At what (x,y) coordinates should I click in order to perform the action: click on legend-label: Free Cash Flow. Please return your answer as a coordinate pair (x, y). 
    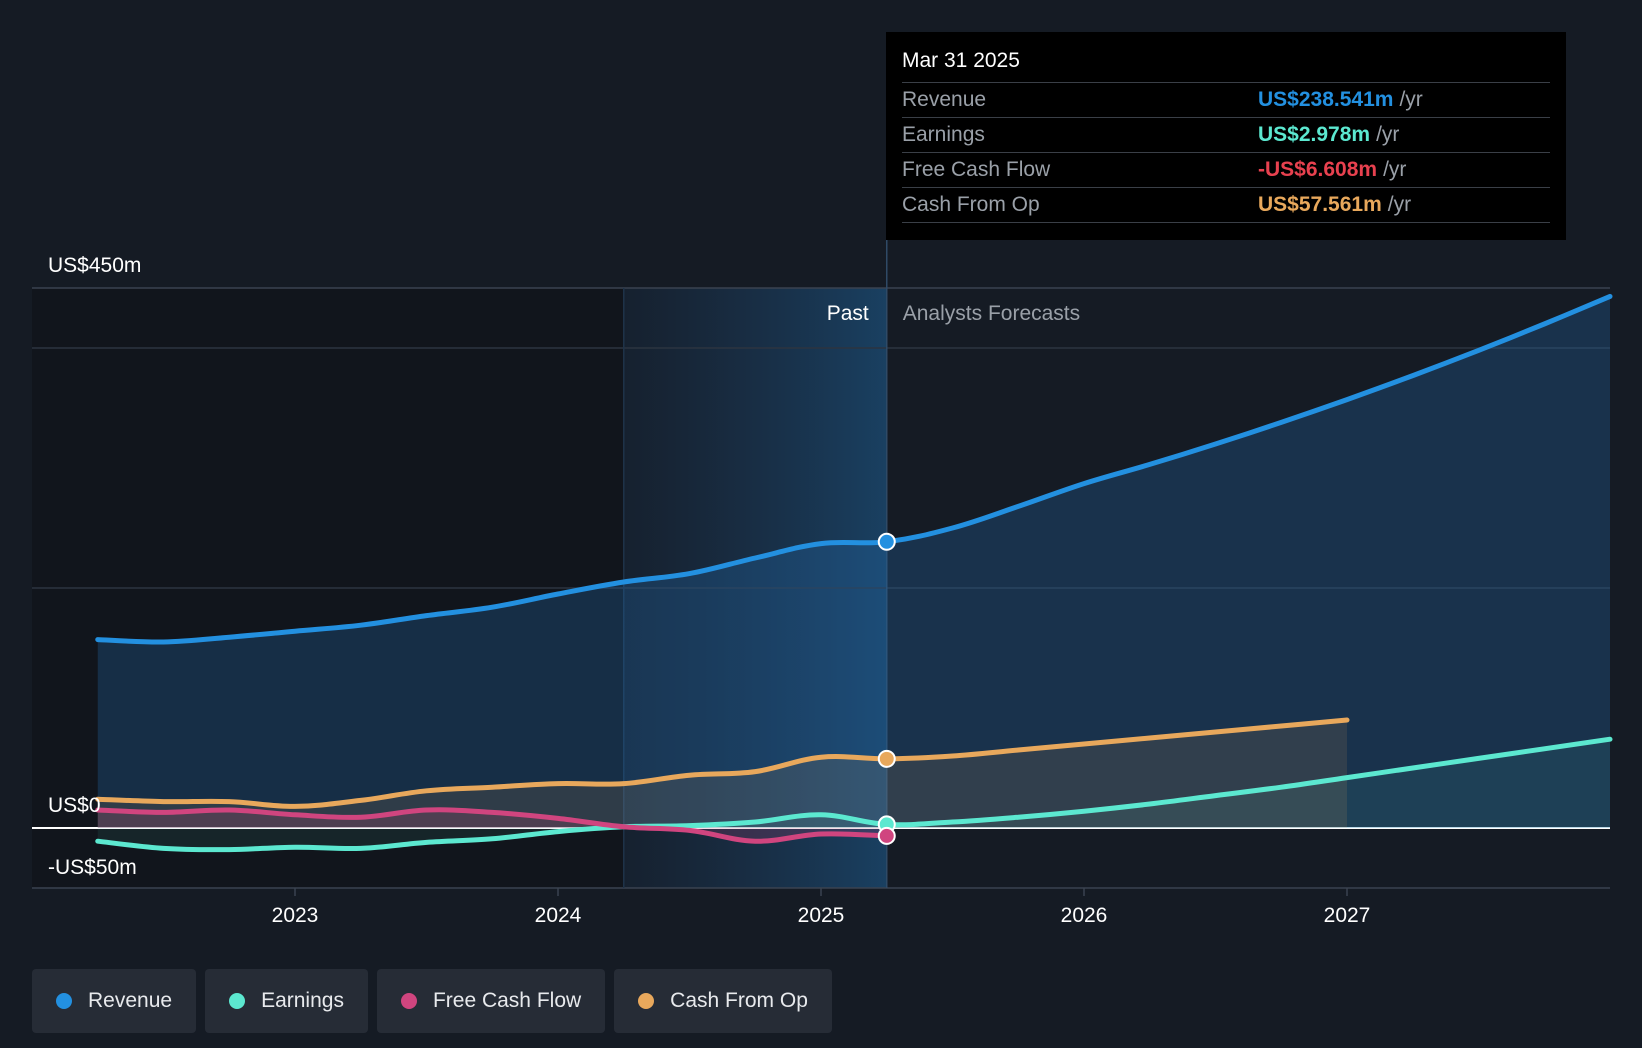
    Looking at the image, I should click on (507, 1000).